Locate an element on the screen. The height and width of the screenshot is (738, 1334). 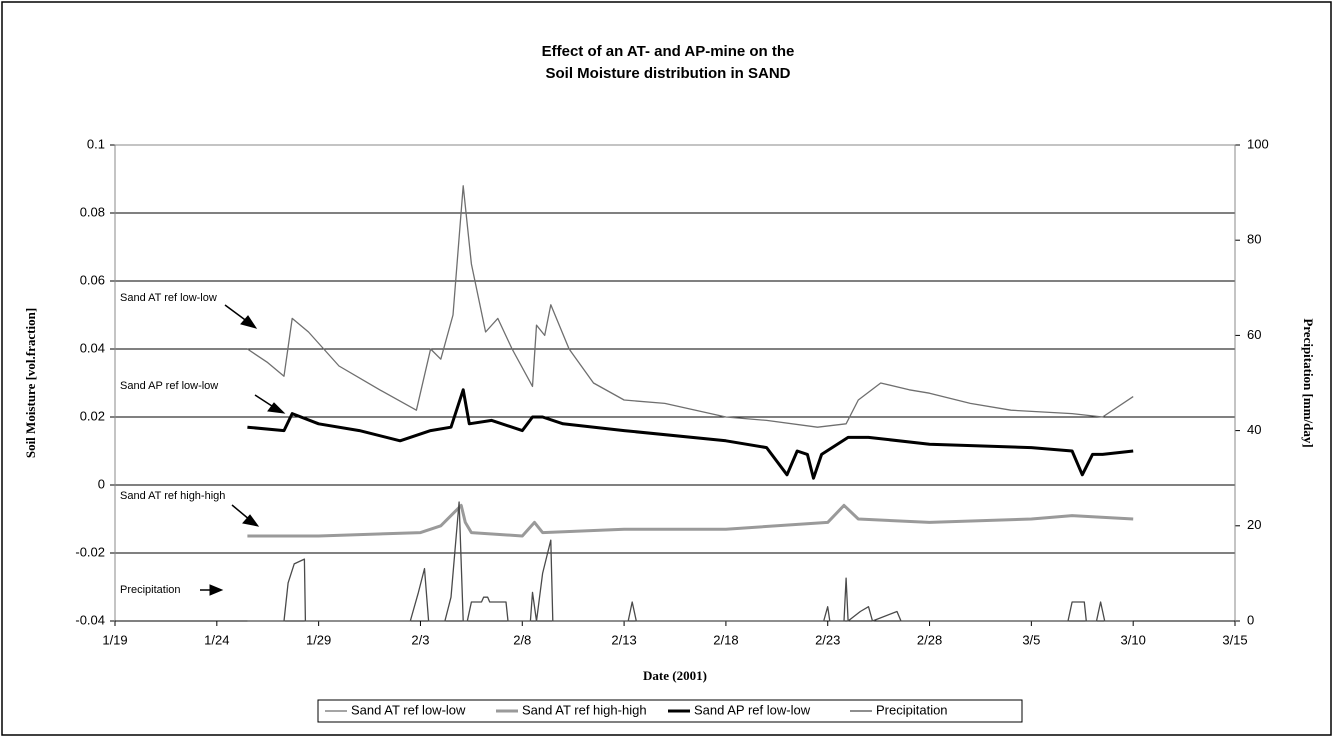
chart-title: Effect of an AT- and AP-mine on the is located at coordinates (668, 51).